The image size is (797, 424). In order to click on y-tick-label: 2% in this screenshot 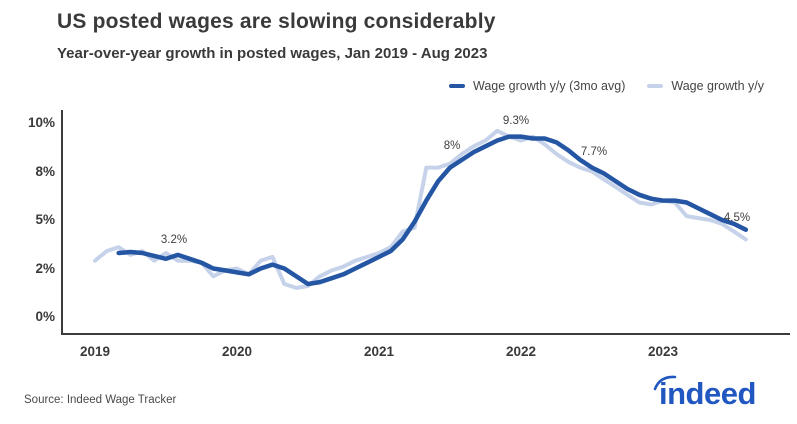, I will do `click(45, 268)`.